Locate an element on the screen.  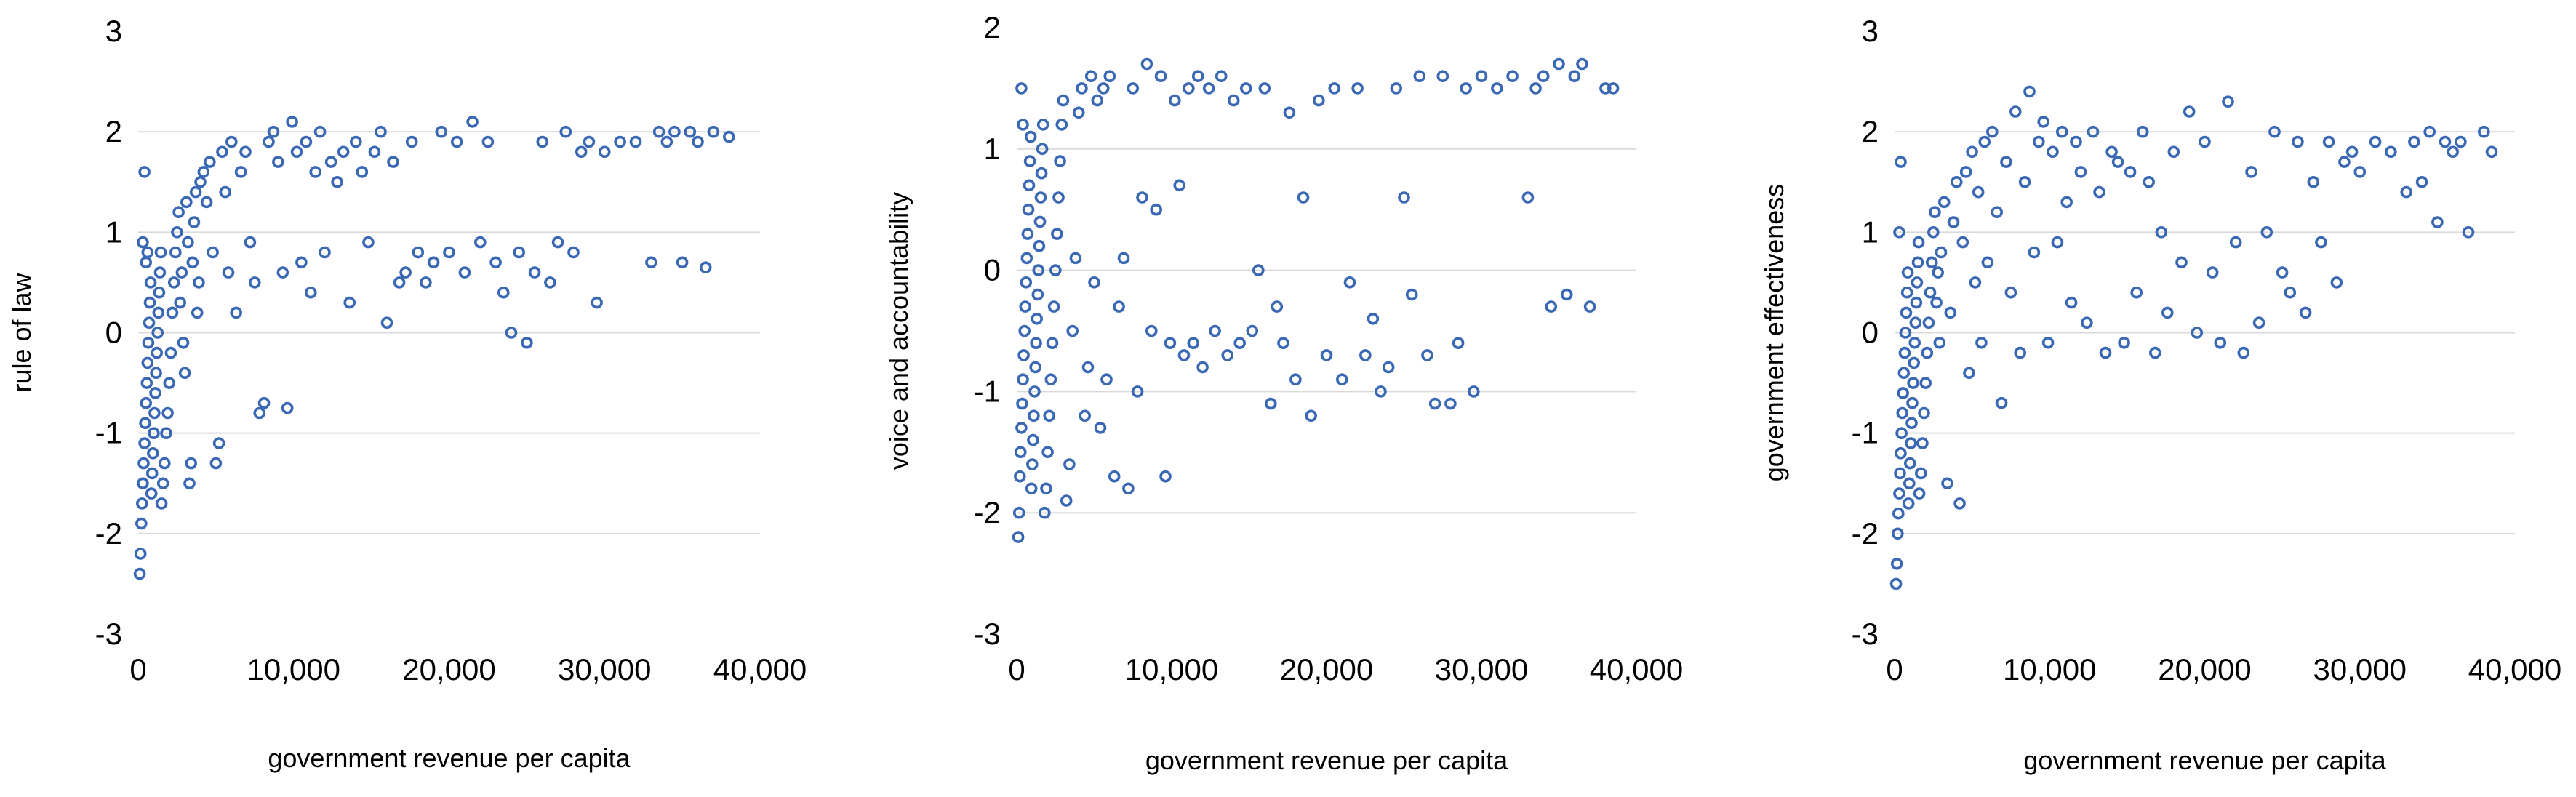
y-axis-label: voice and accountability is located at coordinates (898, 331).